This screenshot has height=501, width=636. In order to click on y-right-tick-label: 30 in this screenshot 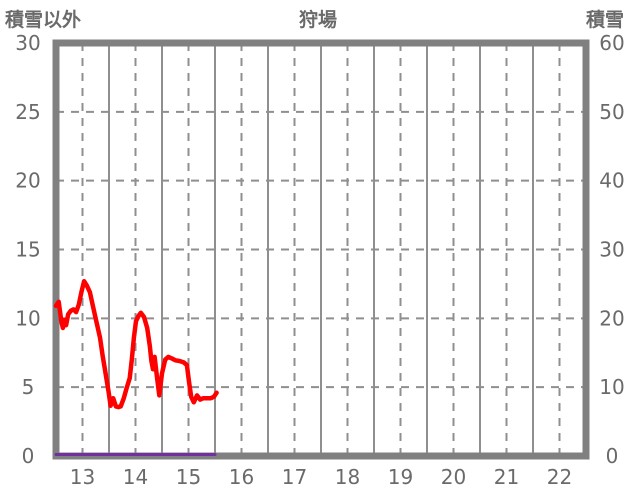, I will do `click(611, 250)`.